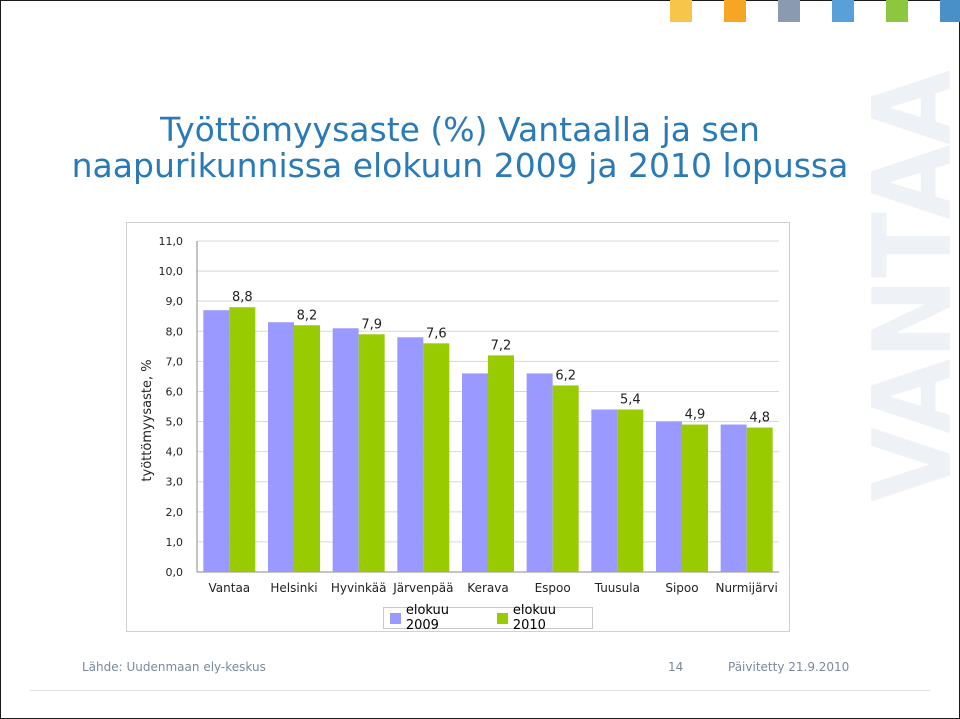 Image resolution: width=960 pixels, height=719 pixels. Describe the element at coordinates (480, 690) in the screenshot. I see `footer-divider` at that location.